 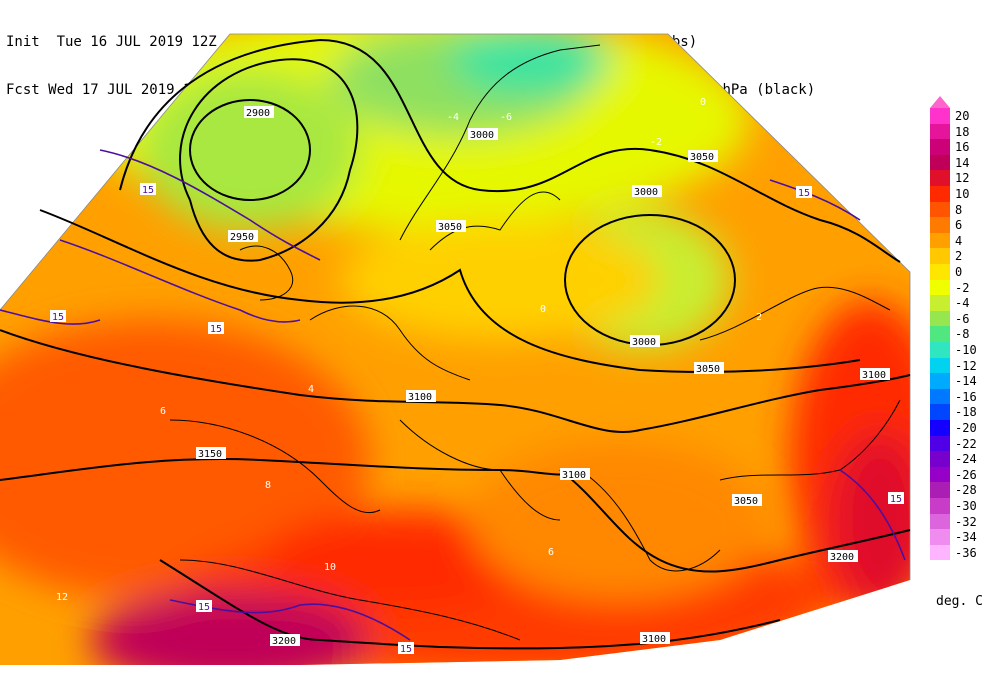 What do you see at coordinates (962, 194) in the screenshot?
I see `legend-label: 10` at bounding box center [962, 194].